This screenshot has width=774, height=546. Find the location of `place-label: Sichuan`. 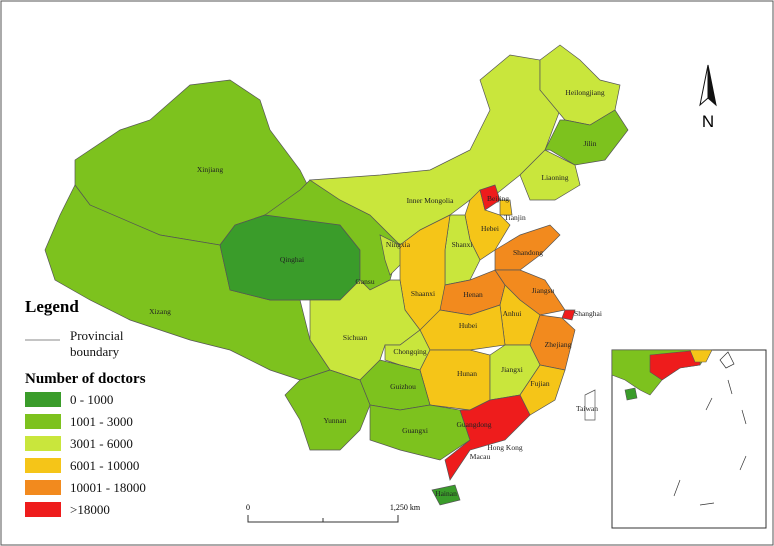

place-label: Sichuan is located at coordinates (355, 337).